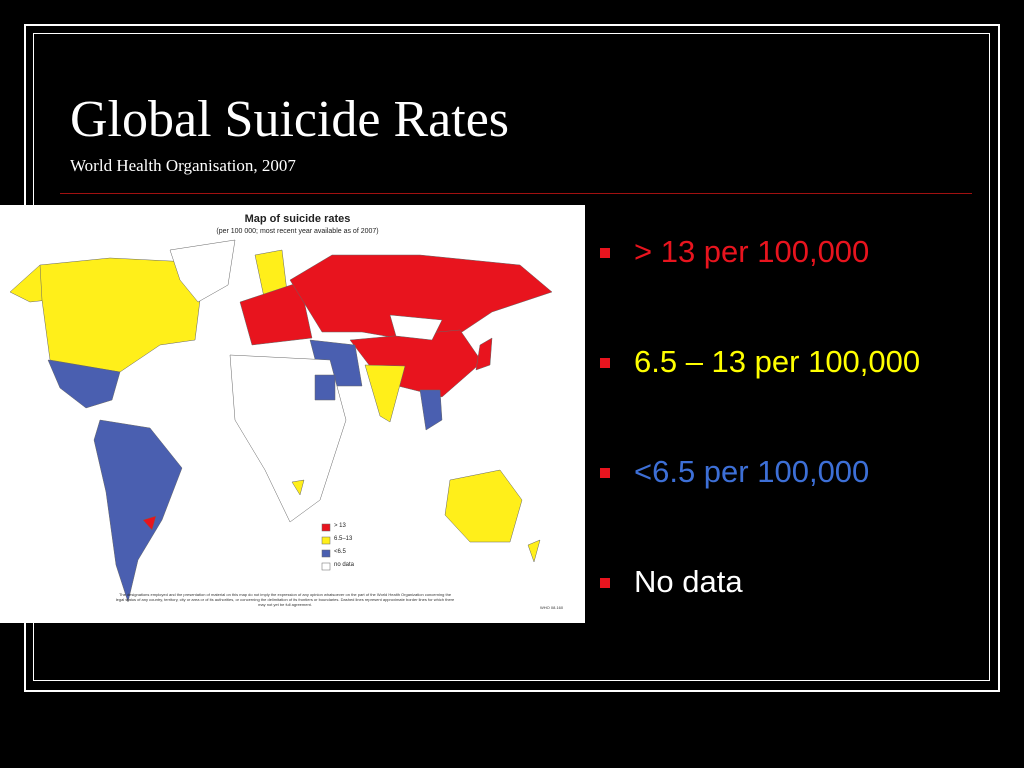  Describe the element at coordinates (290, 119) in the screenshot. I see `title: Global Suicide Rates` at that location.